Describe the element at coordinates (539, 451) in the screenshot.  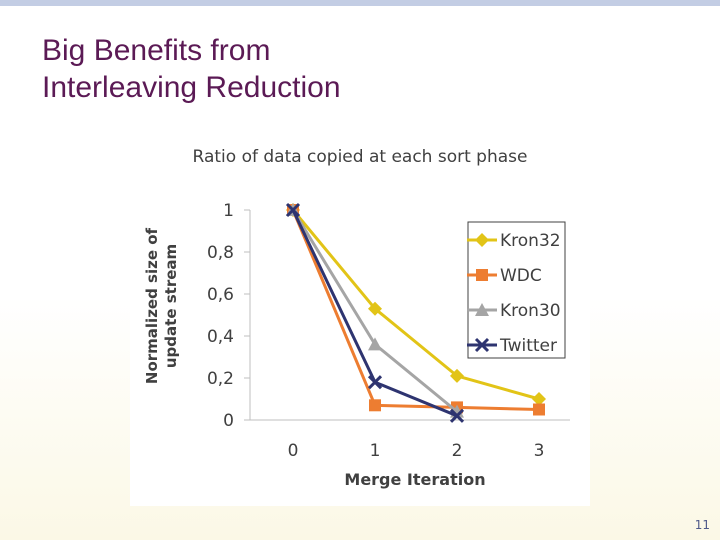
I see `x-tick-label: 3` at that location.